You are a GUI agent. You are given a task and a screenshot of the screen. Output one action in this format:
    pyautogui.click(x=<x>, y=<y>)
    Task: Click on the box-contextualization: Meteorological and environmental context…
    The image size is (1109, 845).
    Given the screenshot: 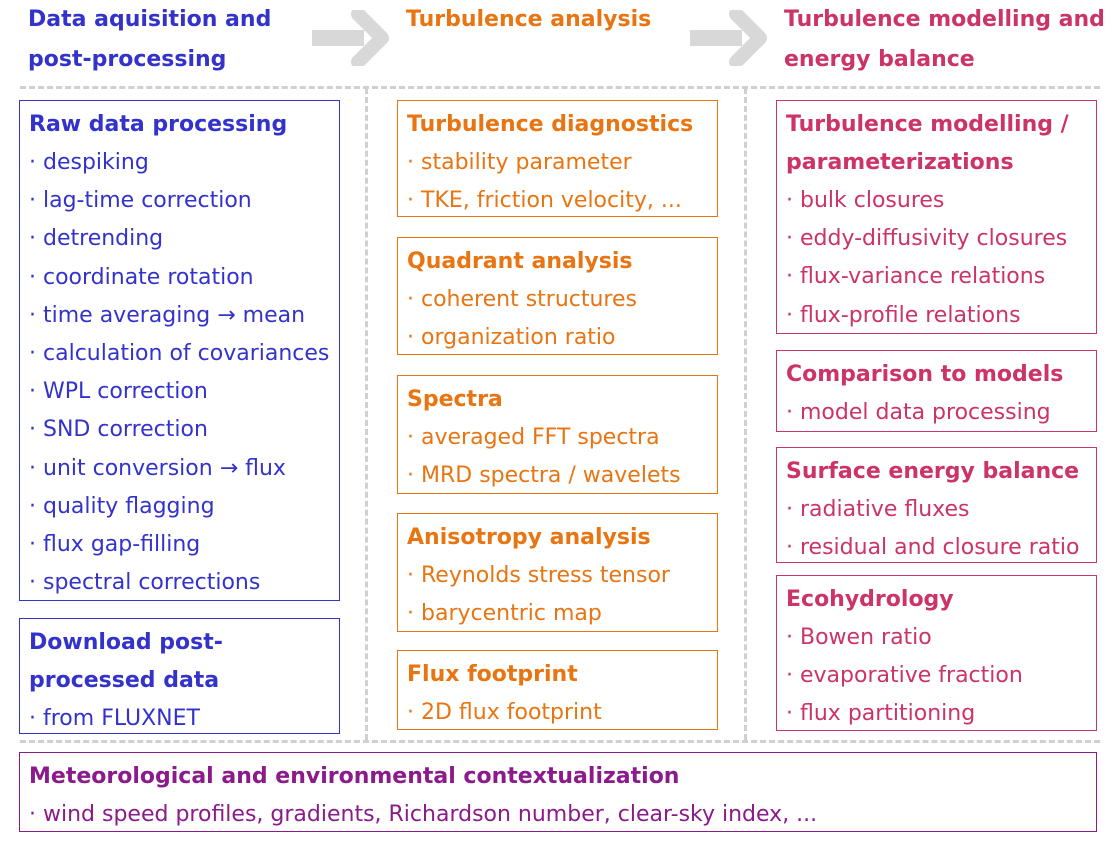 What is the action you would take?
    pyautogui.click(x=558, y=792)
    